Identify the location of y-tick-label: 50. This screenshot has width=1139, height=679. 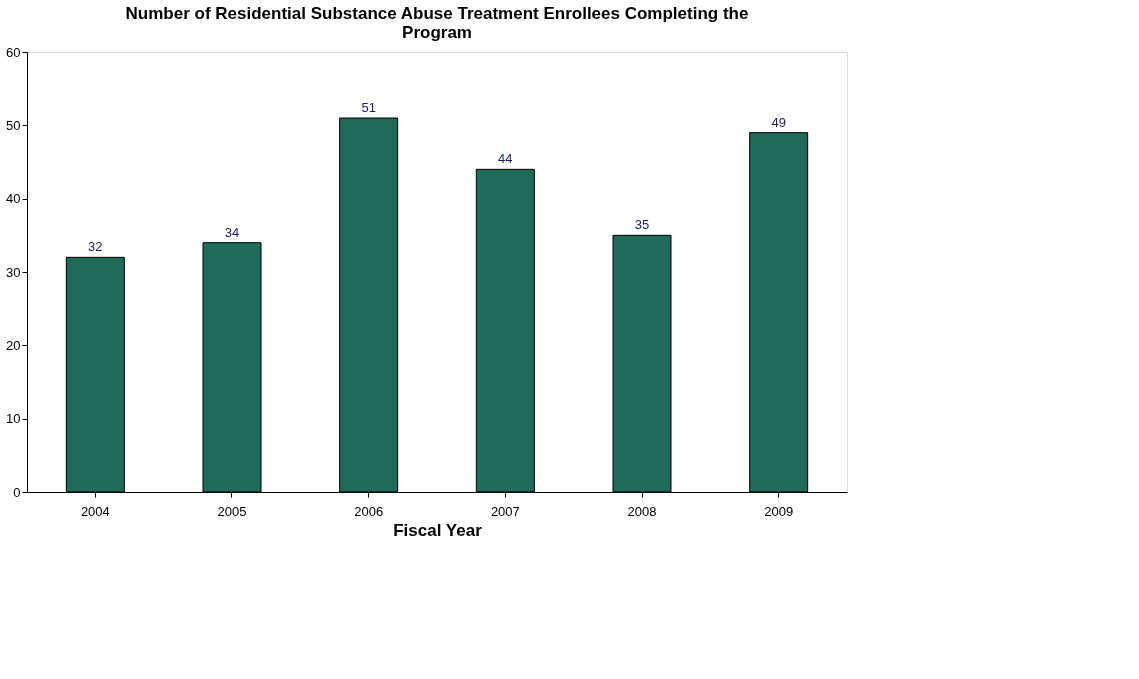
(13, 125).